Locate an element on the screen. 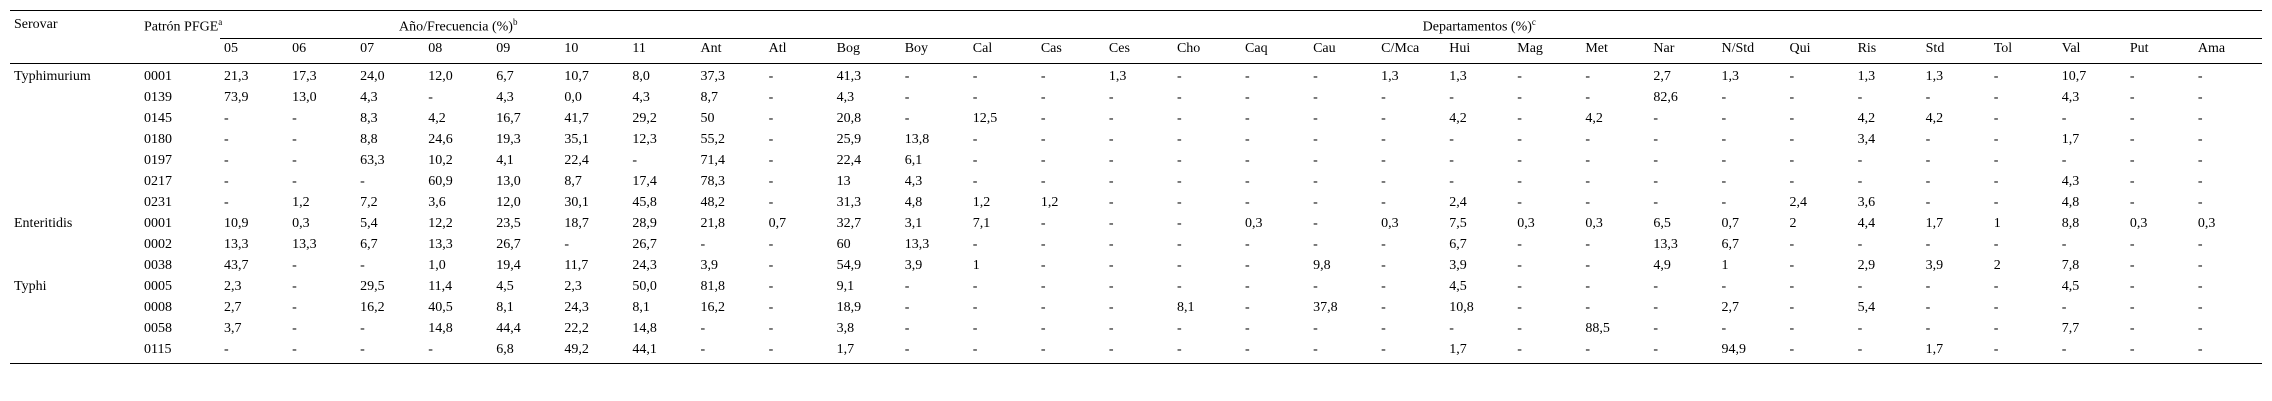  value-cell: 18,7 is located at coordinates (576, 224).